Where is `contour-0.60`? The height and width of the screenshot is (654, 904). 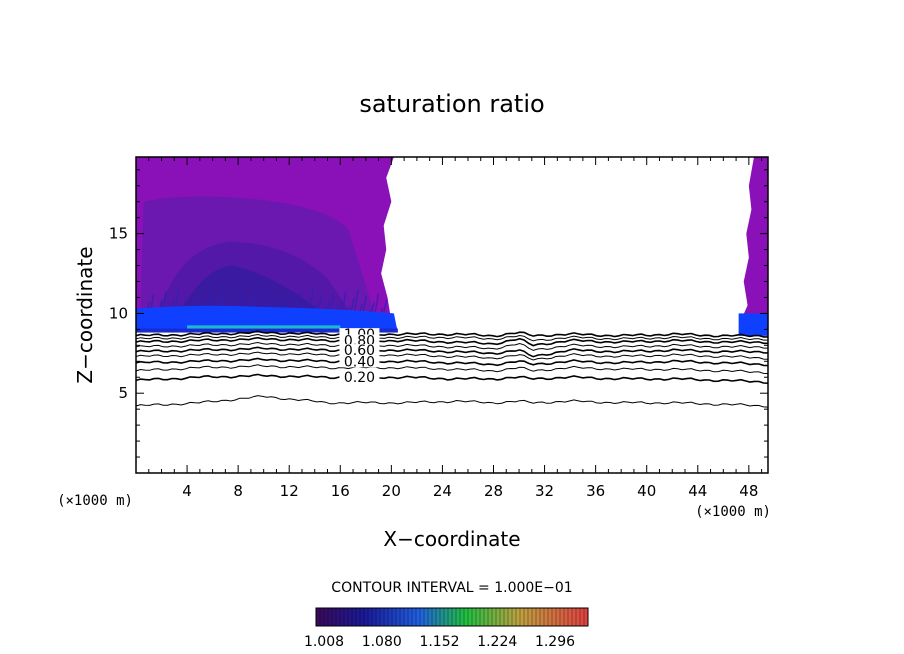
contour-0.60 is located at coordinates (452, 352).